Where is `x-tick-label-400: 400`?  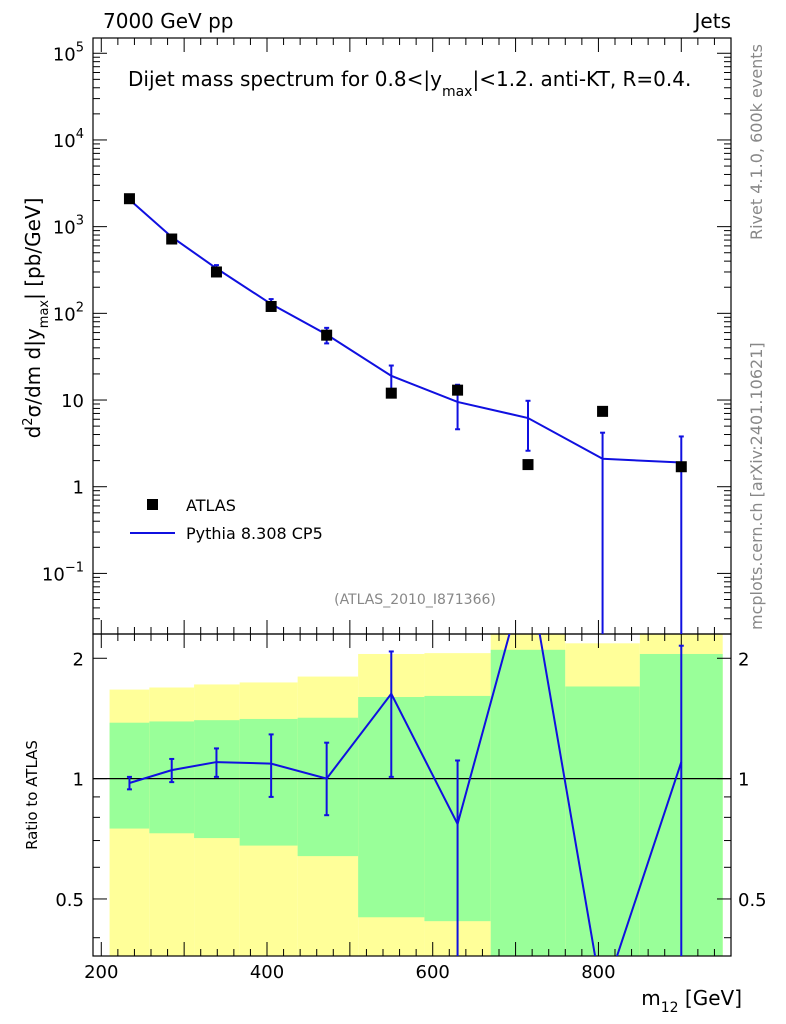
x-tick-label-400: 400 is located at coordinates (267, 972).